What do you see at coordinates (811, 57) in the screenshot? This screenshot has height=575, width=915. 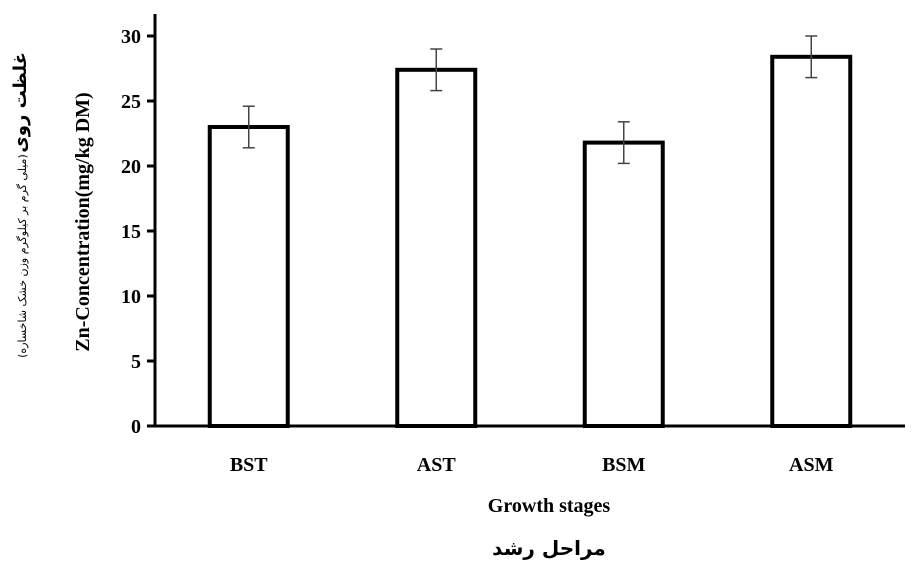 I see `error-bar-asm` at bounding box center [811, 57].